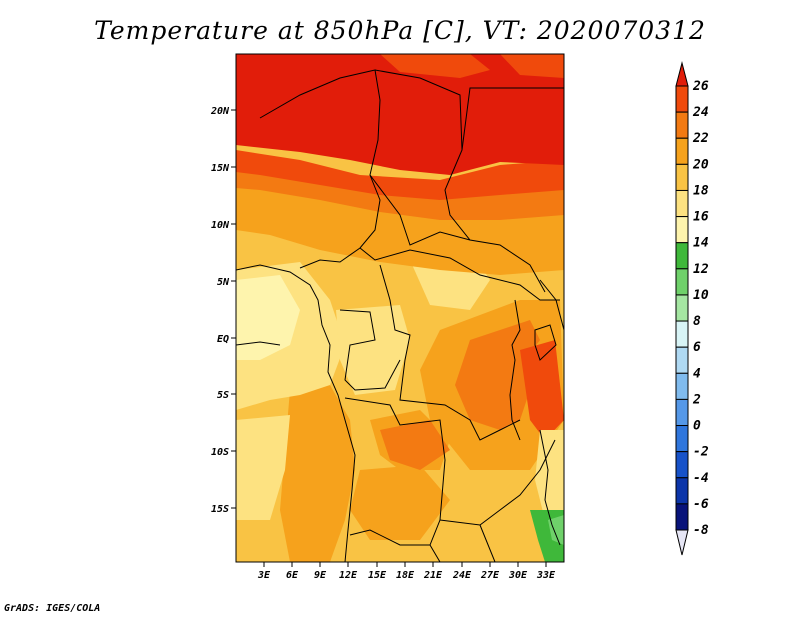  Describe the element at coordinates (697, 426) in the screenshot. I see `colorbar-label: 0` at that location.